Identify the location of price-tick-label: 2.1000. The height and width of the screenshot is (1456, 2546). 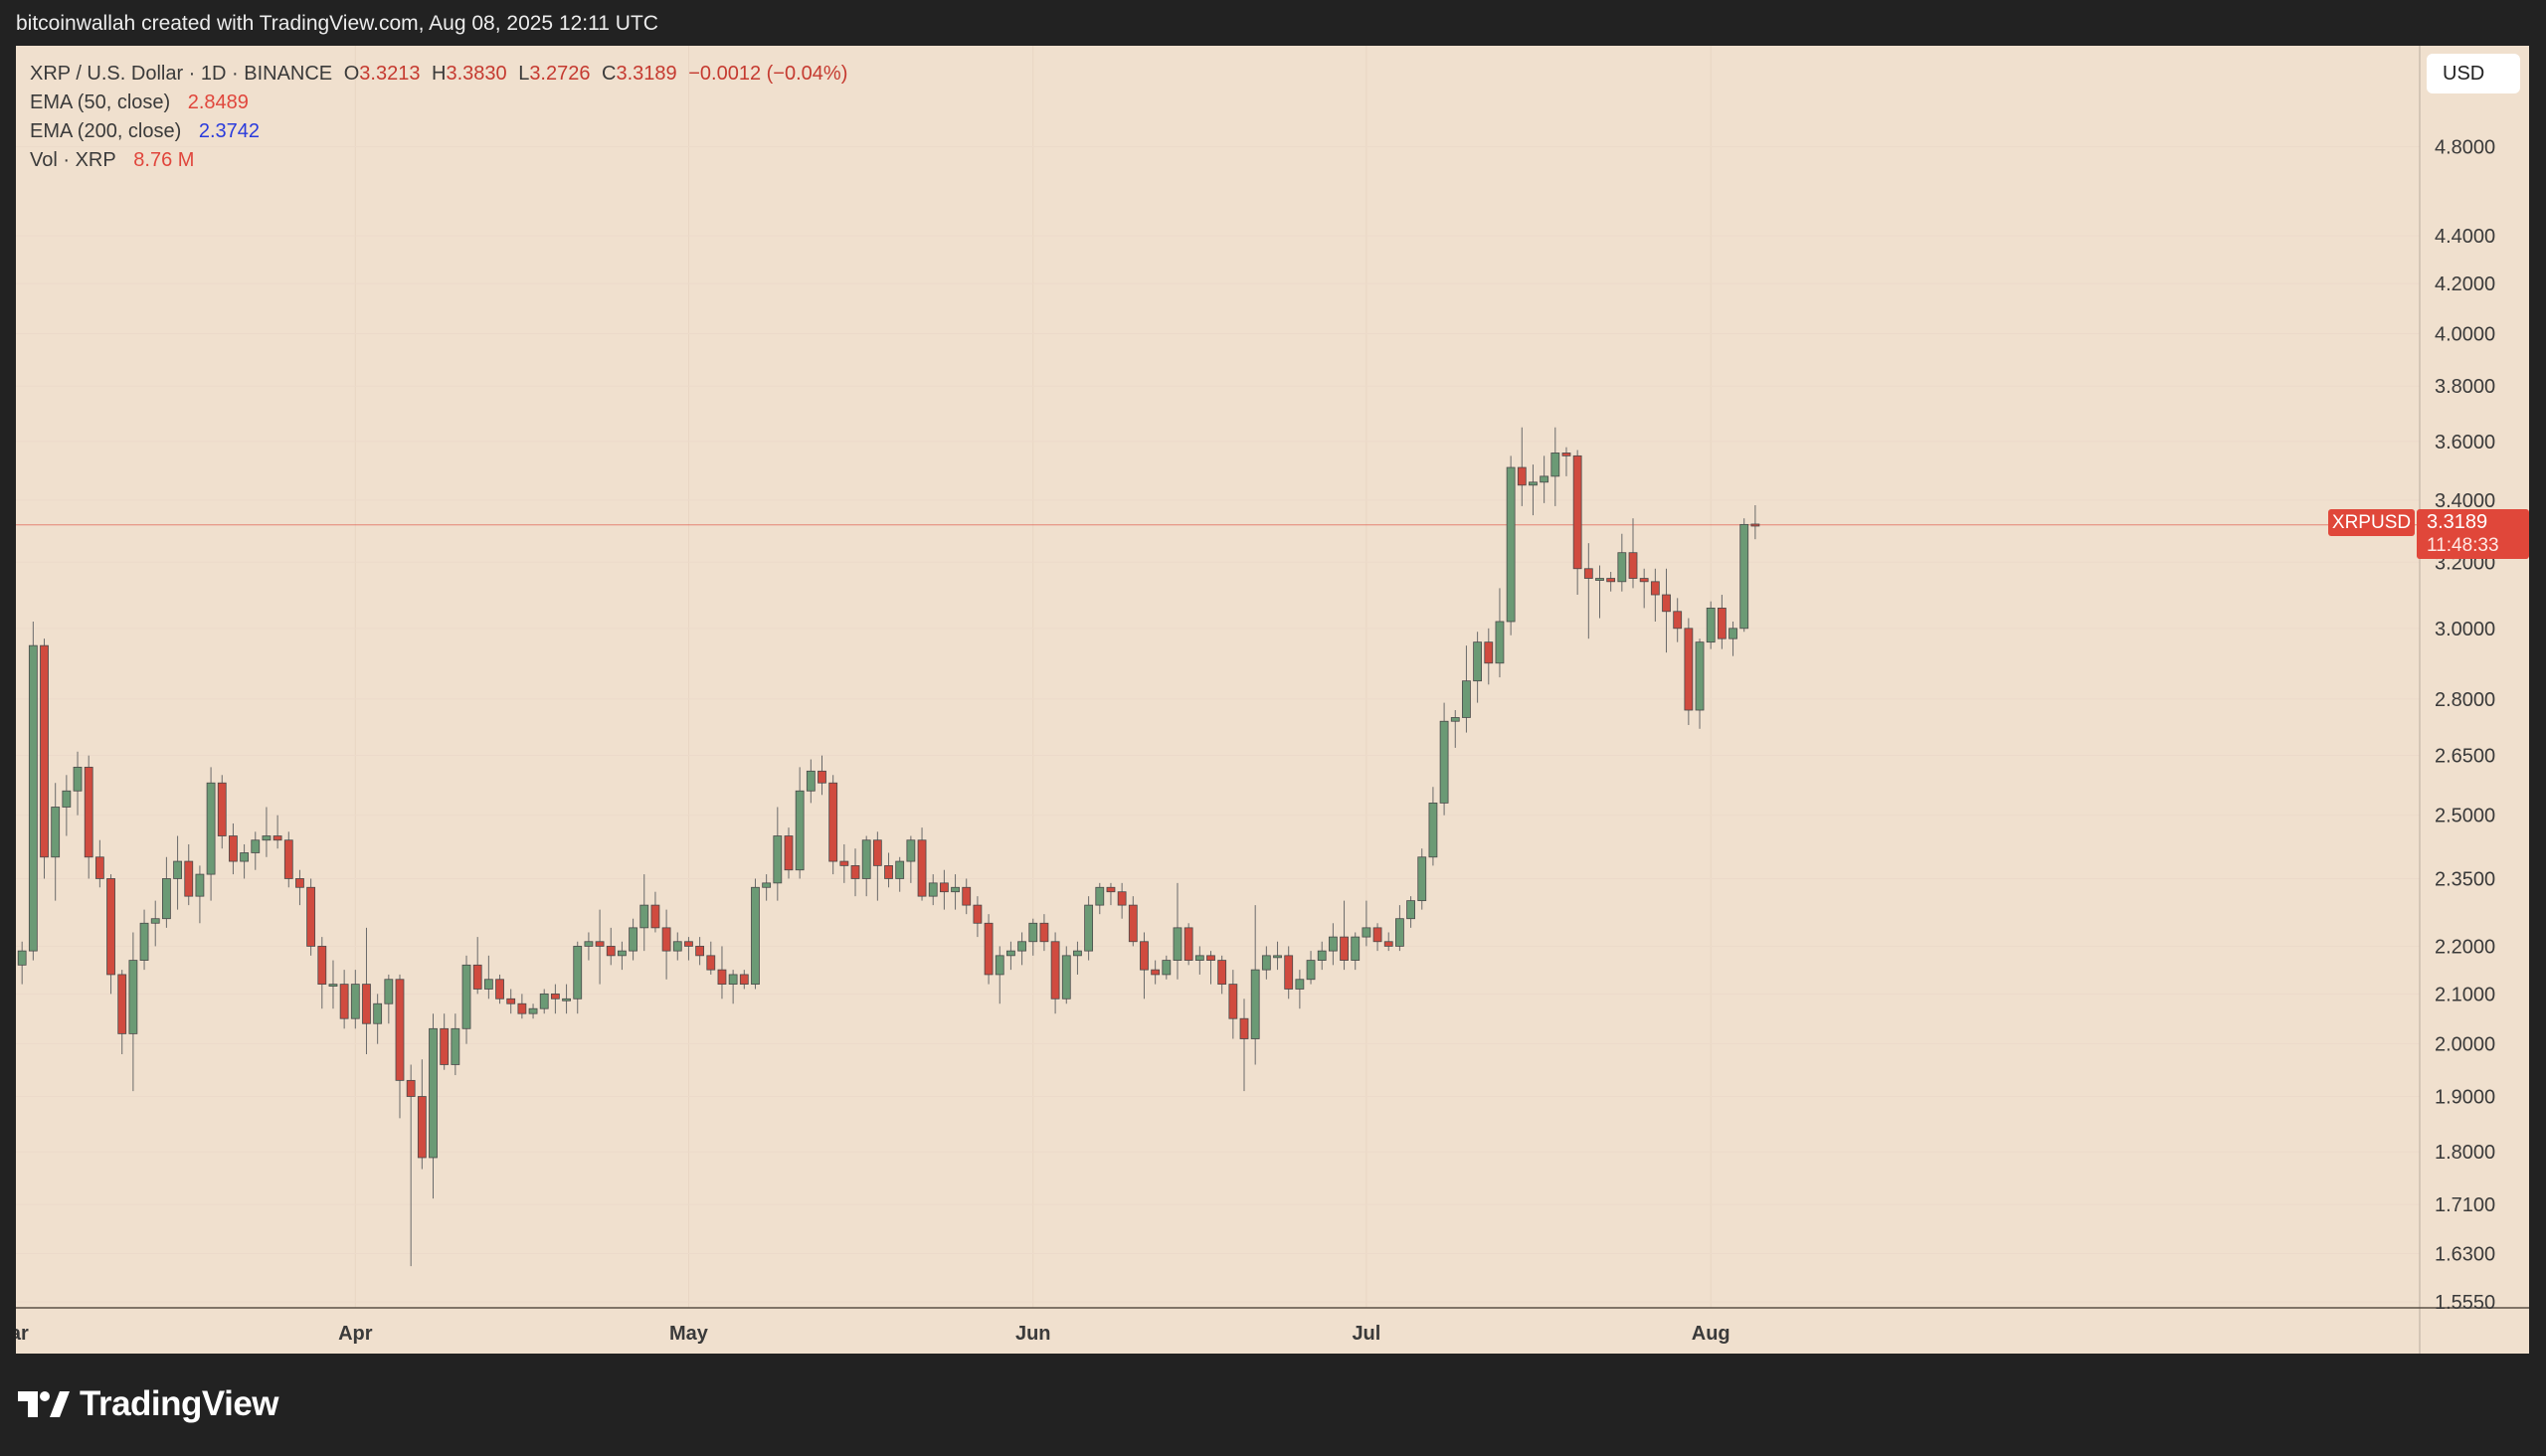
(2465, 994).